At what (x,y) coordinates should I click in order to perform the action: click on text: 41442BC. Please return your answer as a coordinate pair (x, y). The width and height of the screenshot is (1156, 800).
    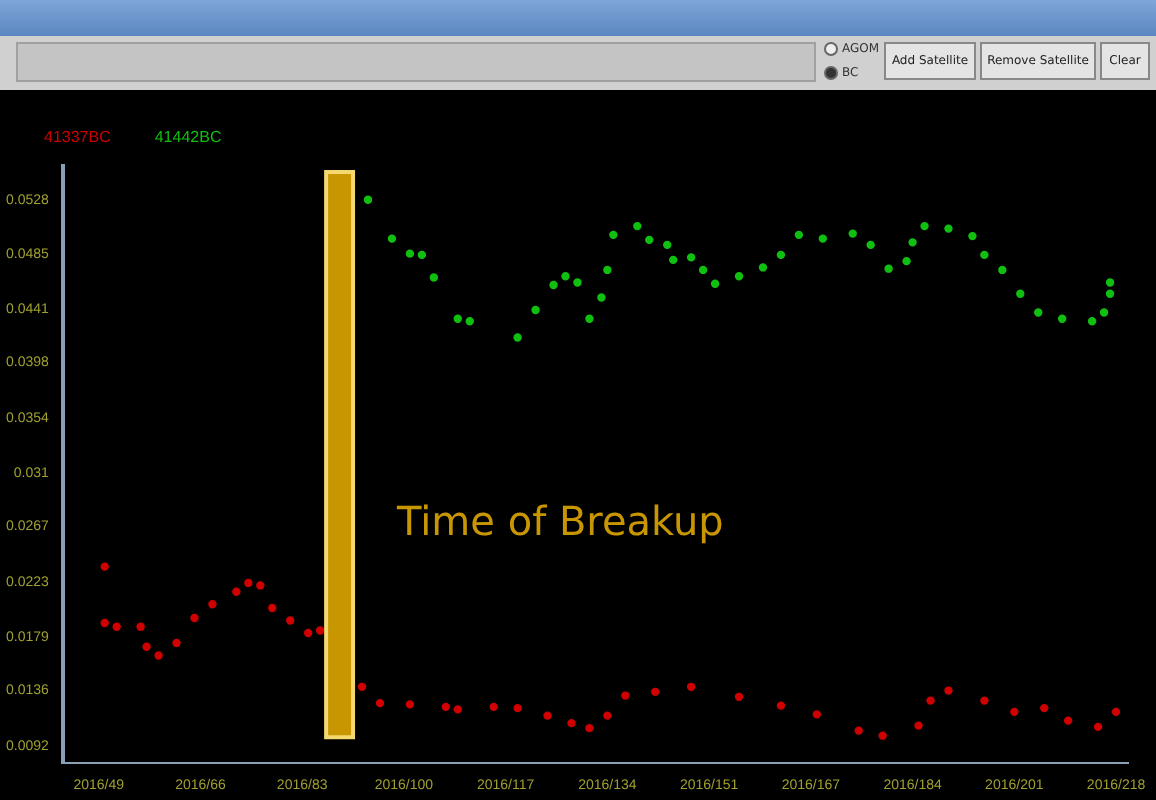
    Looking at the image, I should click on (188, 137).